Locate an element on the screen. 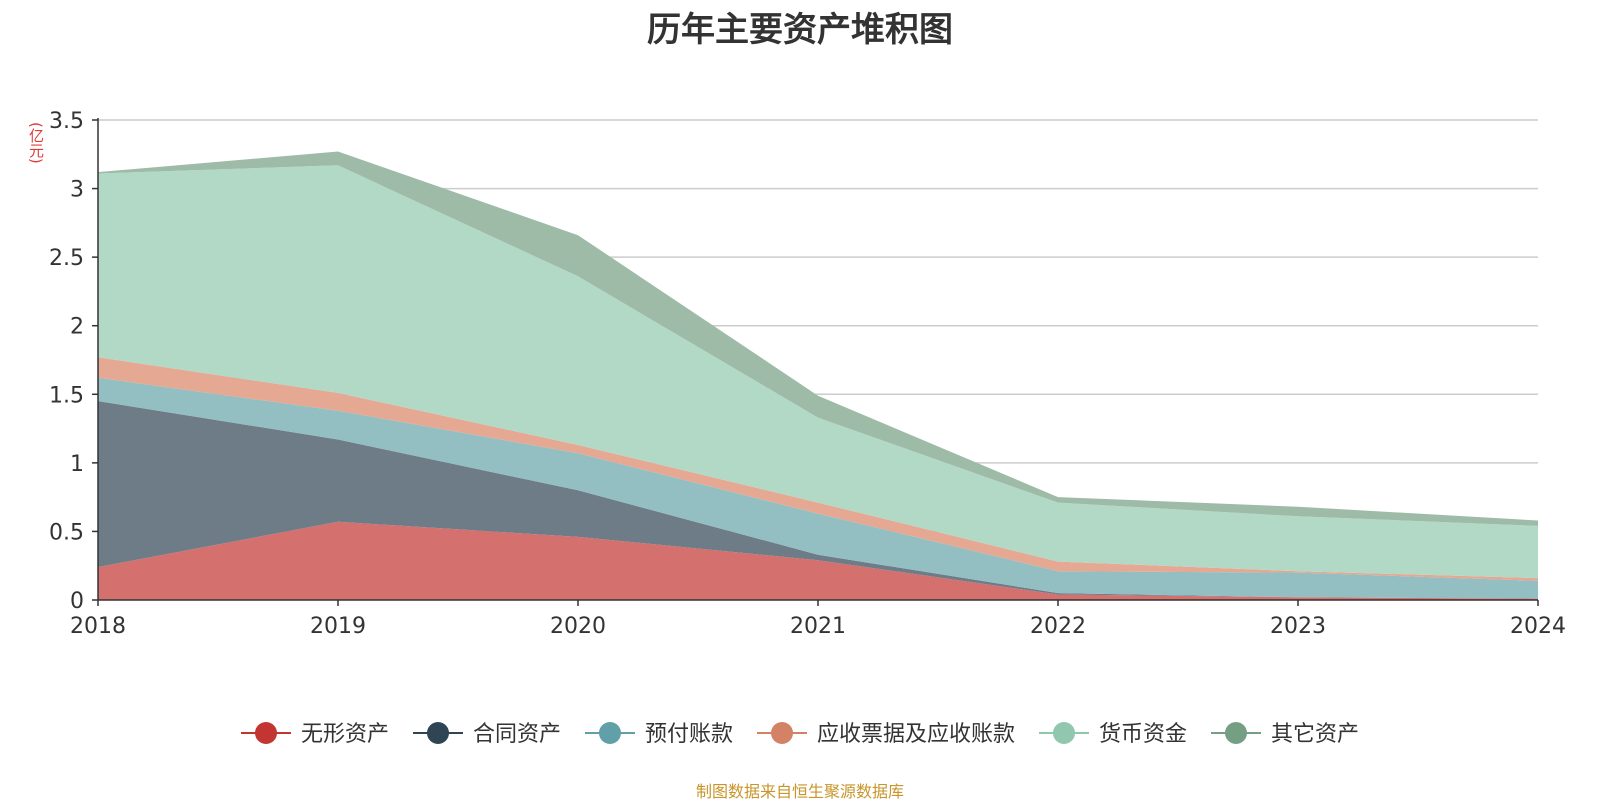  x-tick-label: 2022 is located at coordinates (1058, 626).